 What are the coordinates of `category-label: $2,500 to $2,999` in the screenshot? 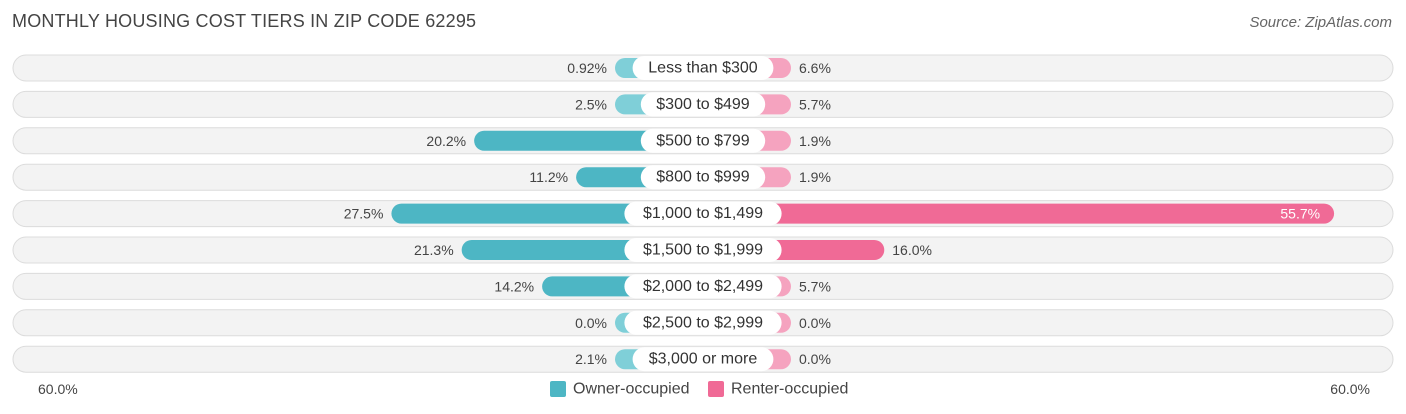 It's located at (703, 322).